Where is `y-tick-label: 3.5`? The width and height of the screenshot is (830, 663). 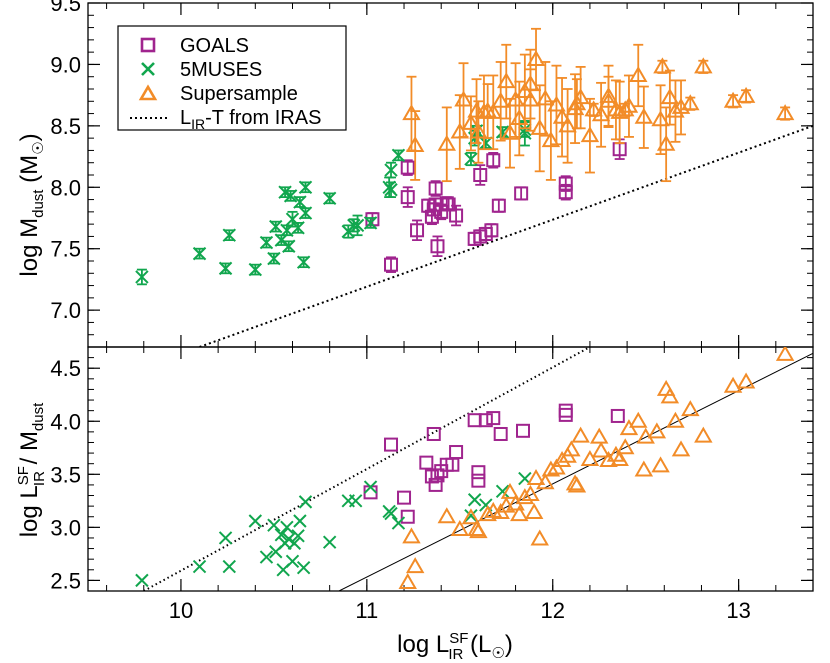
y-tick-label: 3.5 is located at coordinates (65, 474).